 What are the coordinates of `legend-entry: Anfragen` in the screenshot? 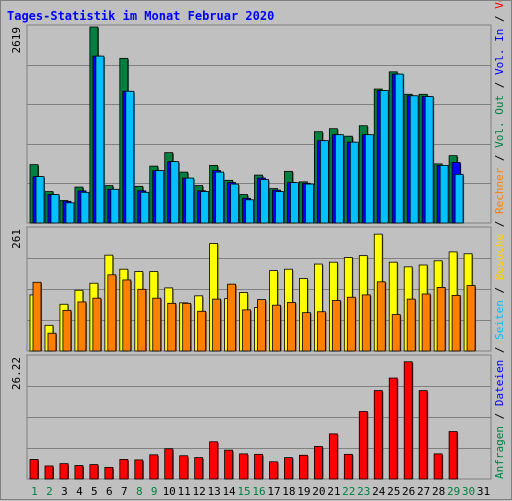 It's located at (499, 452).